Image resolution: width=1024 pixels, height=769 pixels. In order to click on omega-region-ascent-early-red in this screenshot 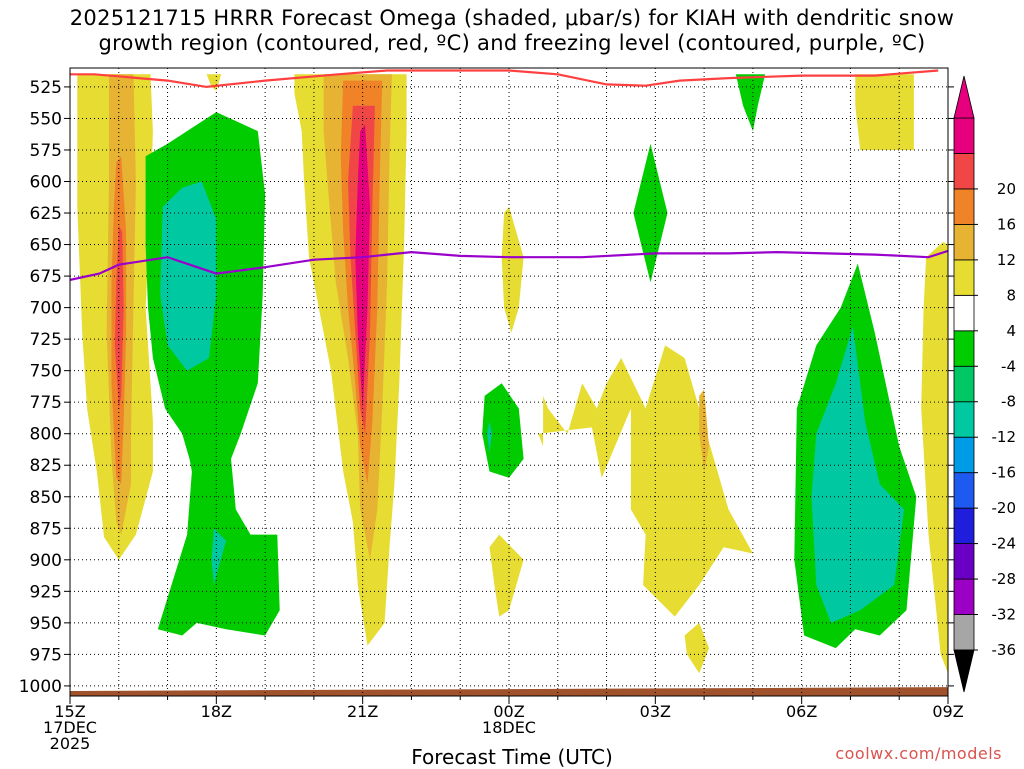, I will do `click(119, 317)`.